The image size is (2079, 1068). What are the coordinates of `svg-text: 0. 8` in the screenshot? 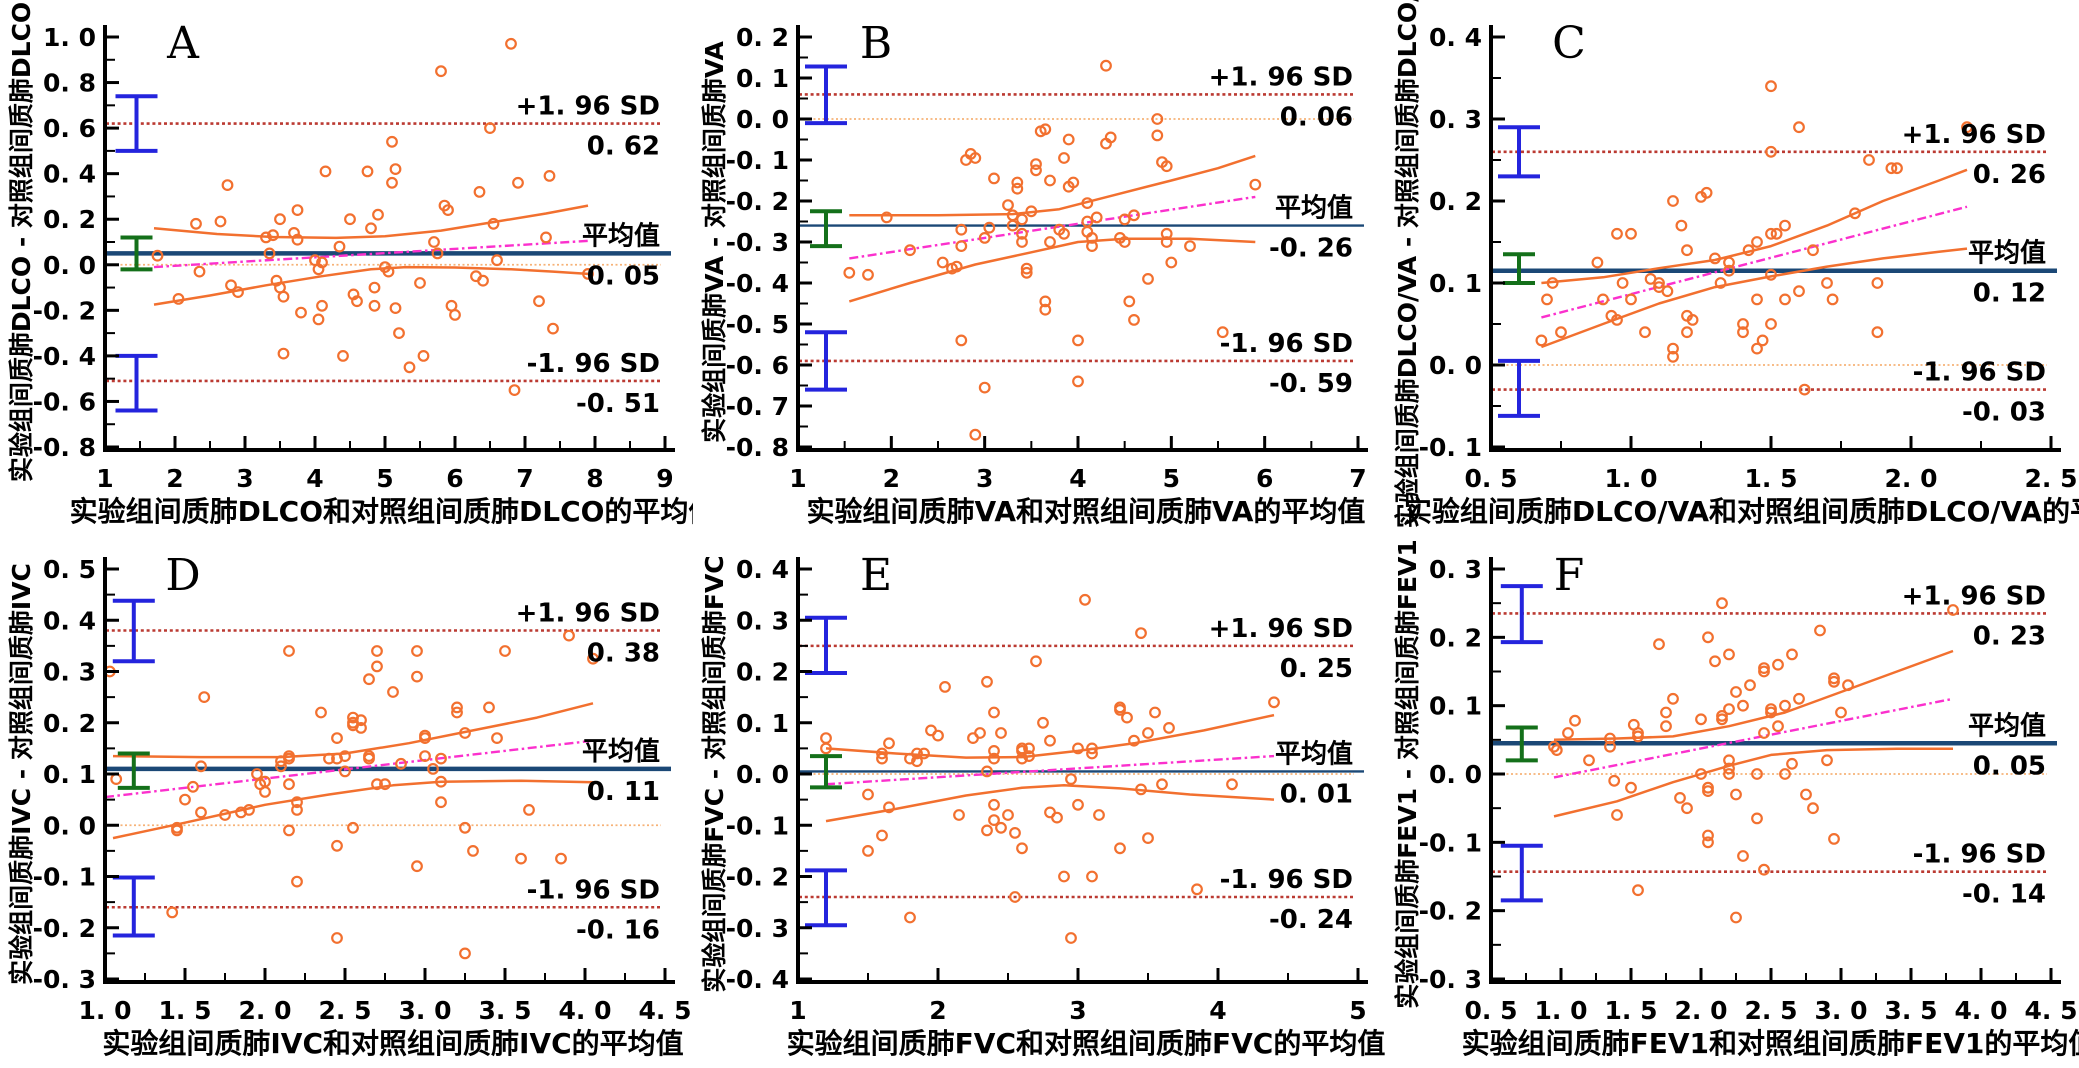 It's located at (69, 83).